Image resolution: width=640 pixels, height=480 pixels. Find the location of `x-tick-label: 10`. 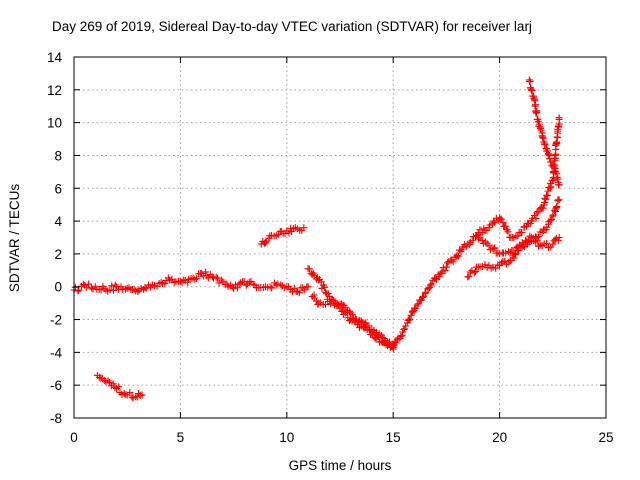

x-tick-label: 10 is located at coordinates (286, 437).